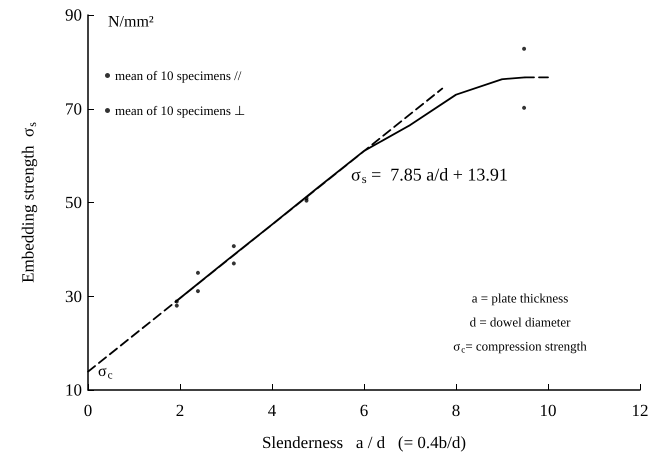  Describe the element at coordinates (73, 15) in the screenshot. I see `y-tick-label: 90` at that location.